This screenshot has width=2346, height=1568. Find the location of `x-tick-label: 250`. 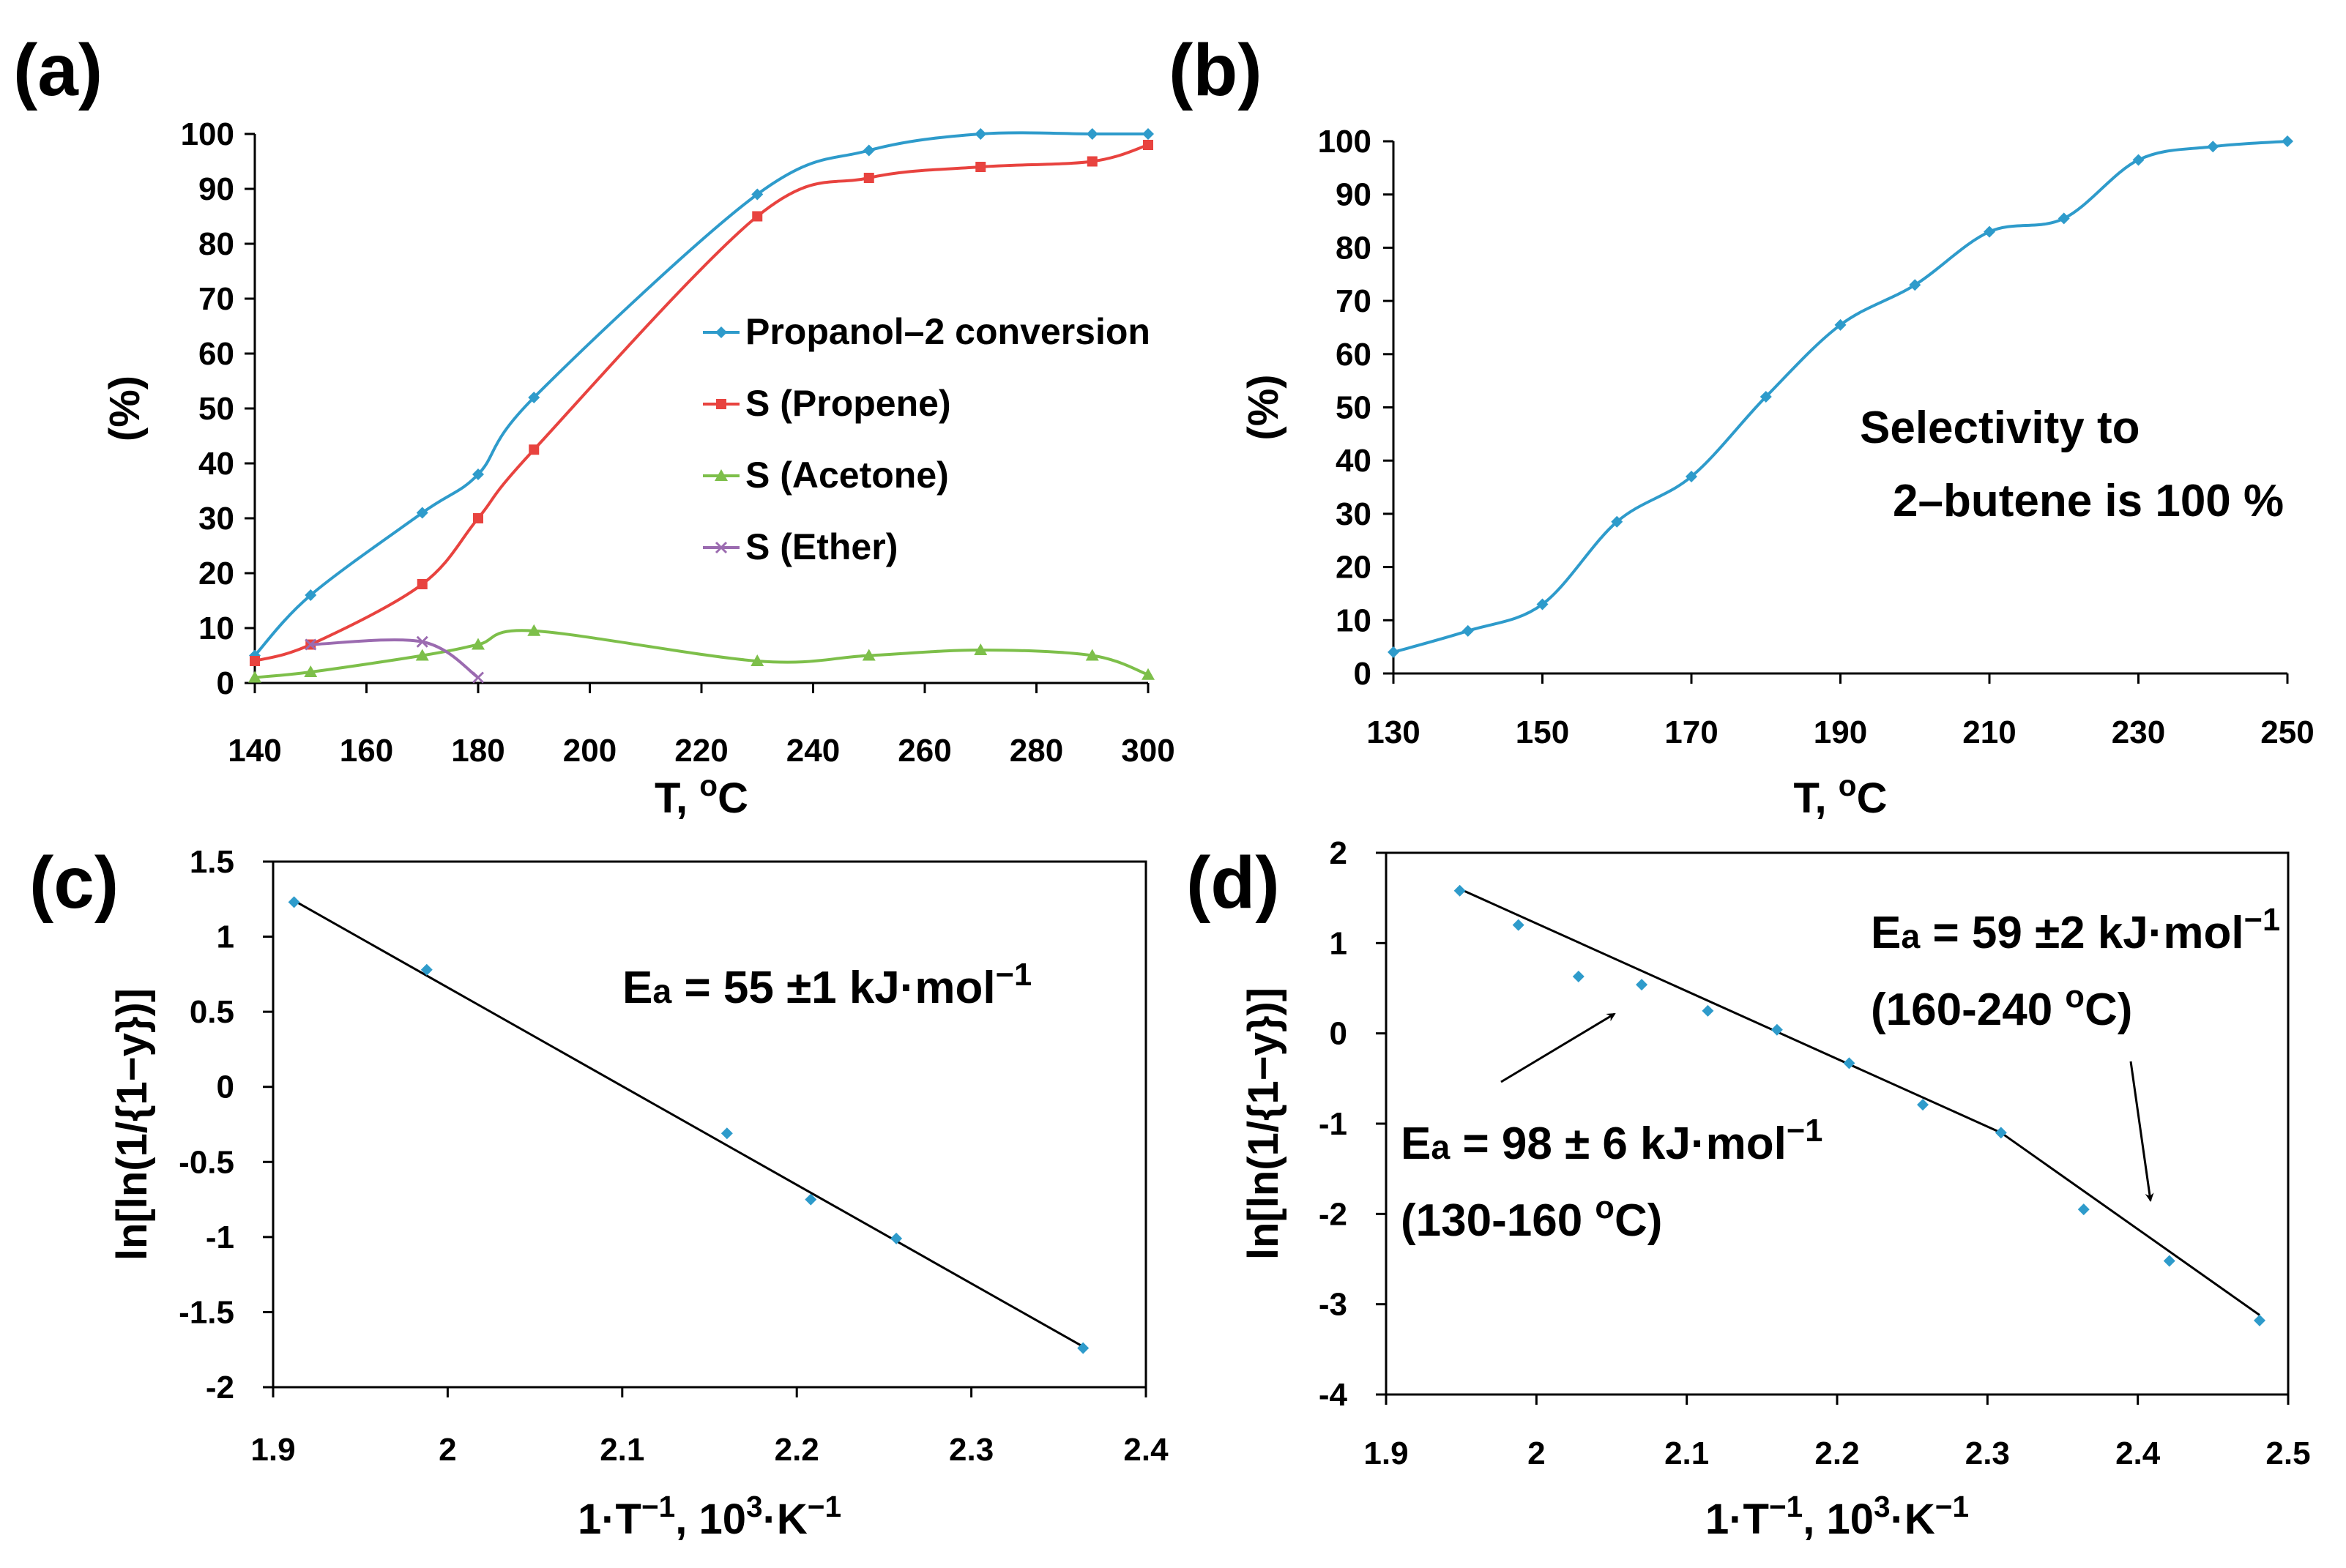

x-tick-label: 250 is located at coordinates (2287, 732).